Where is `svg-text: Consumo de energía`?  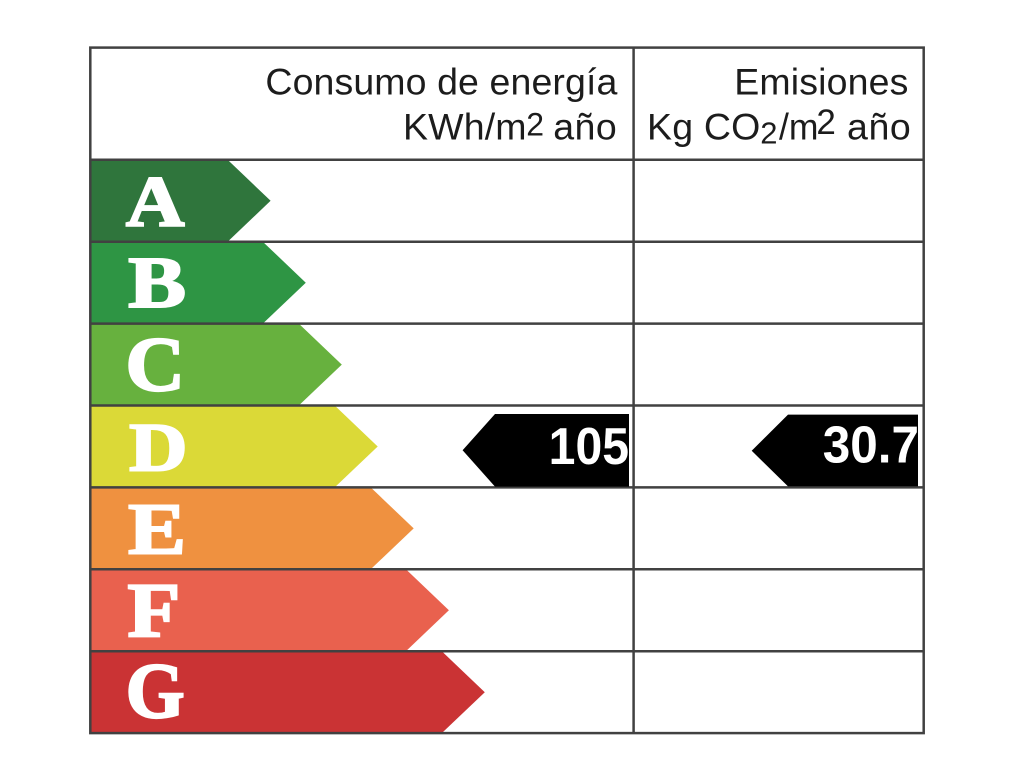 svg-text: Consumo de energía is located at coordinates (441, 82).